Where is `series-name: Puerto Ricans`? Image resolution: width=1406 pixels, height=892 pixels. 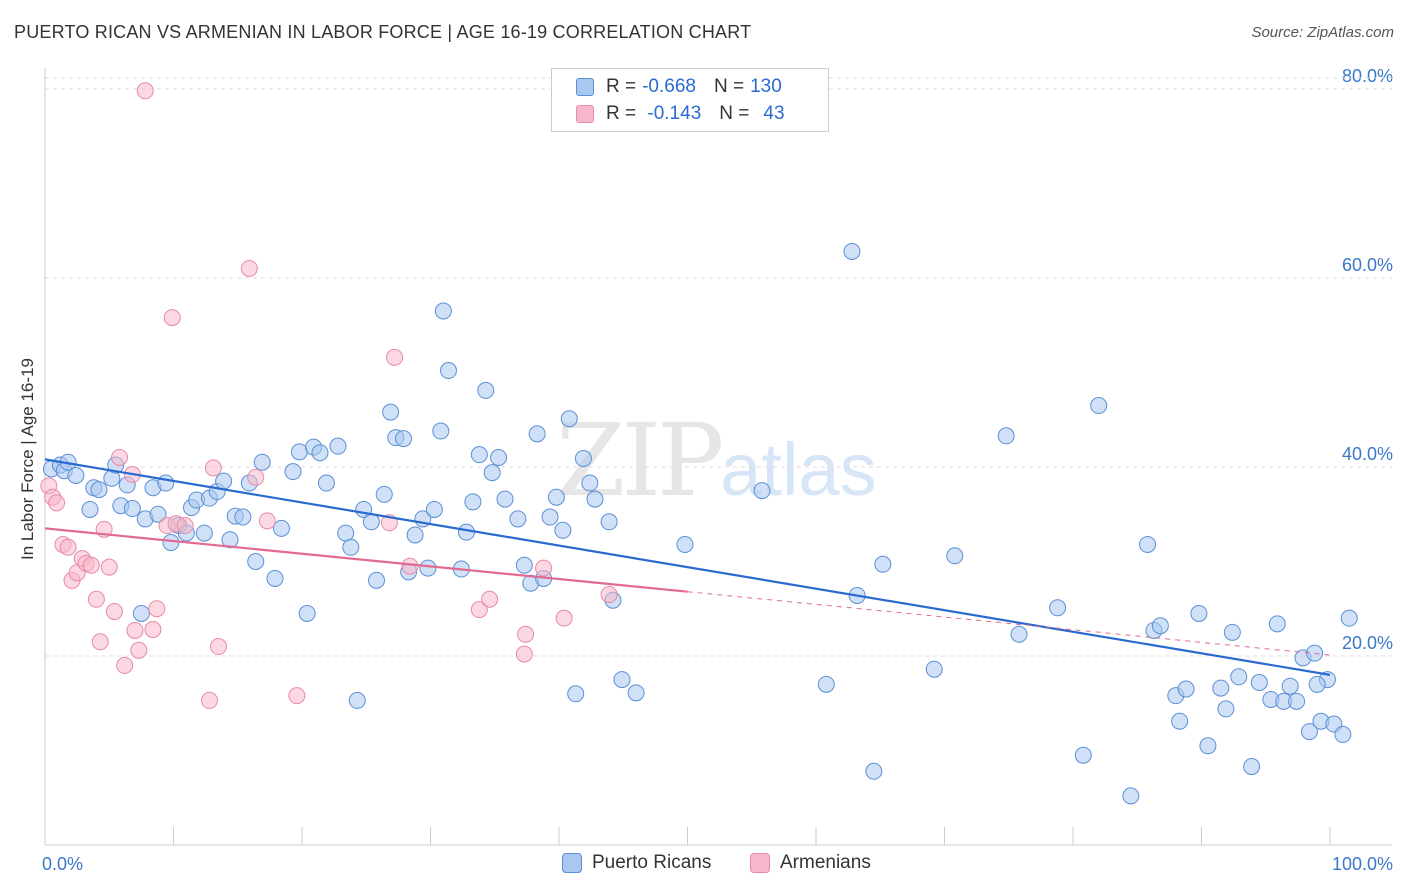 series-name: Puerto Ricans is located at coordinates (652, 862).